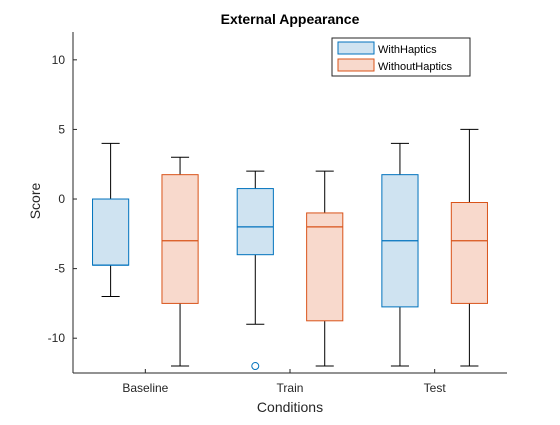 Image resolution: width=560 pixels, height=425 pixels. Describe the element at coordinates (57, 338) in the screenshot. I see `y-tick-label: -10` at that location.